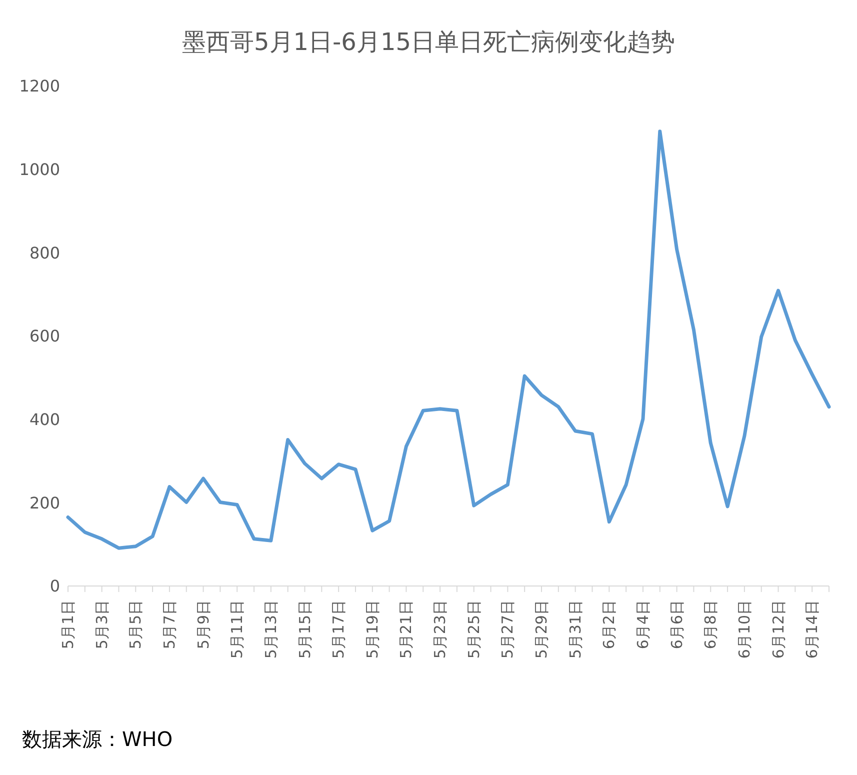 Image resolution: width=857 pixels, height=775 pixels. I want to click on x-tick-label: 6月4日, so click(643, 625).